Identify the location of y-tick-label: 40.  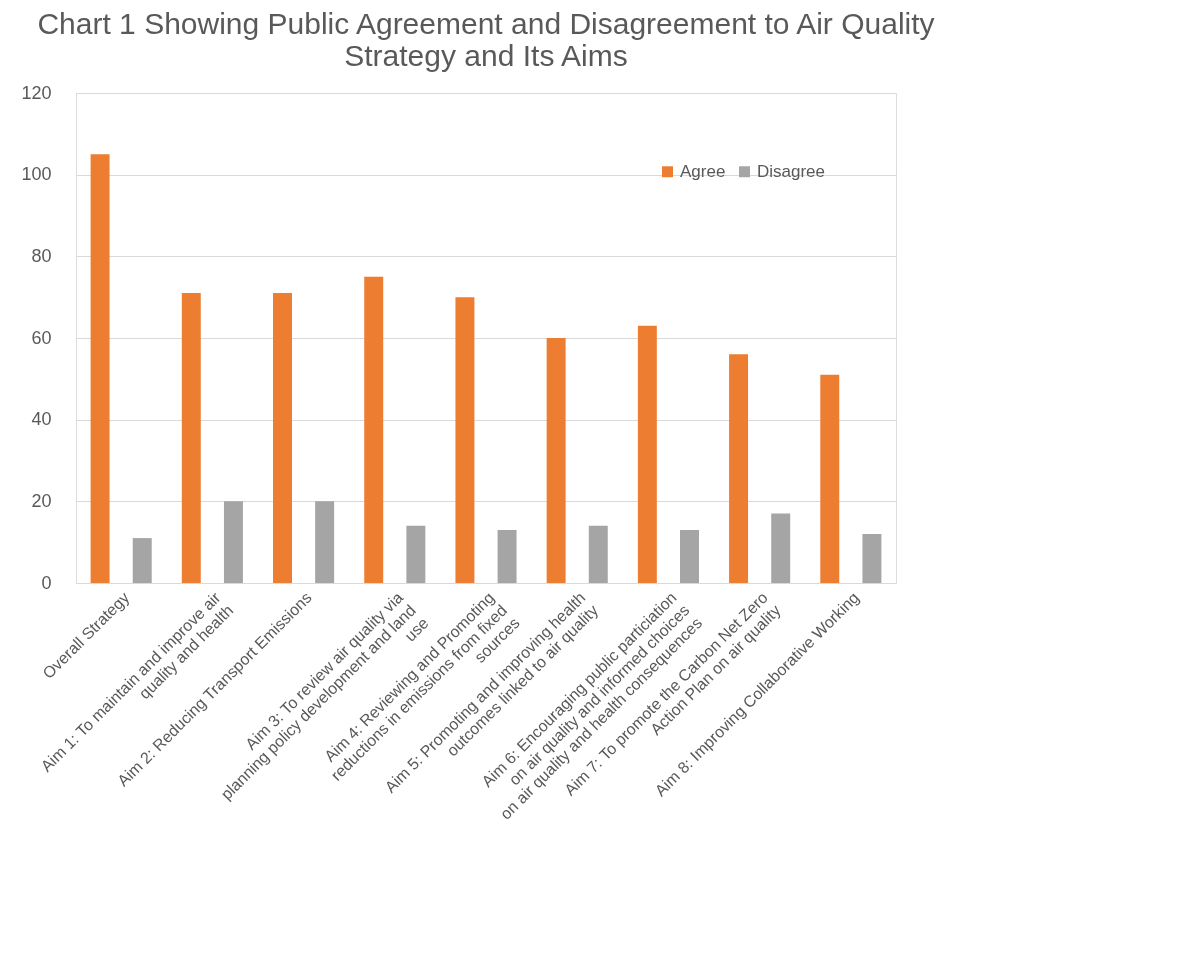
(41, 419).